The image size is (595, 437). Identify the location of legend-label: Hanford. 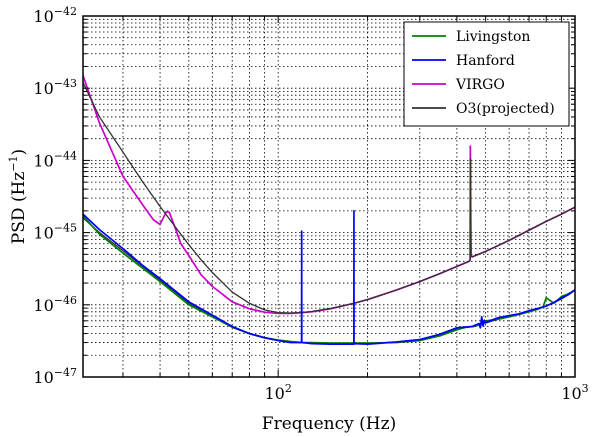
(485, 61).